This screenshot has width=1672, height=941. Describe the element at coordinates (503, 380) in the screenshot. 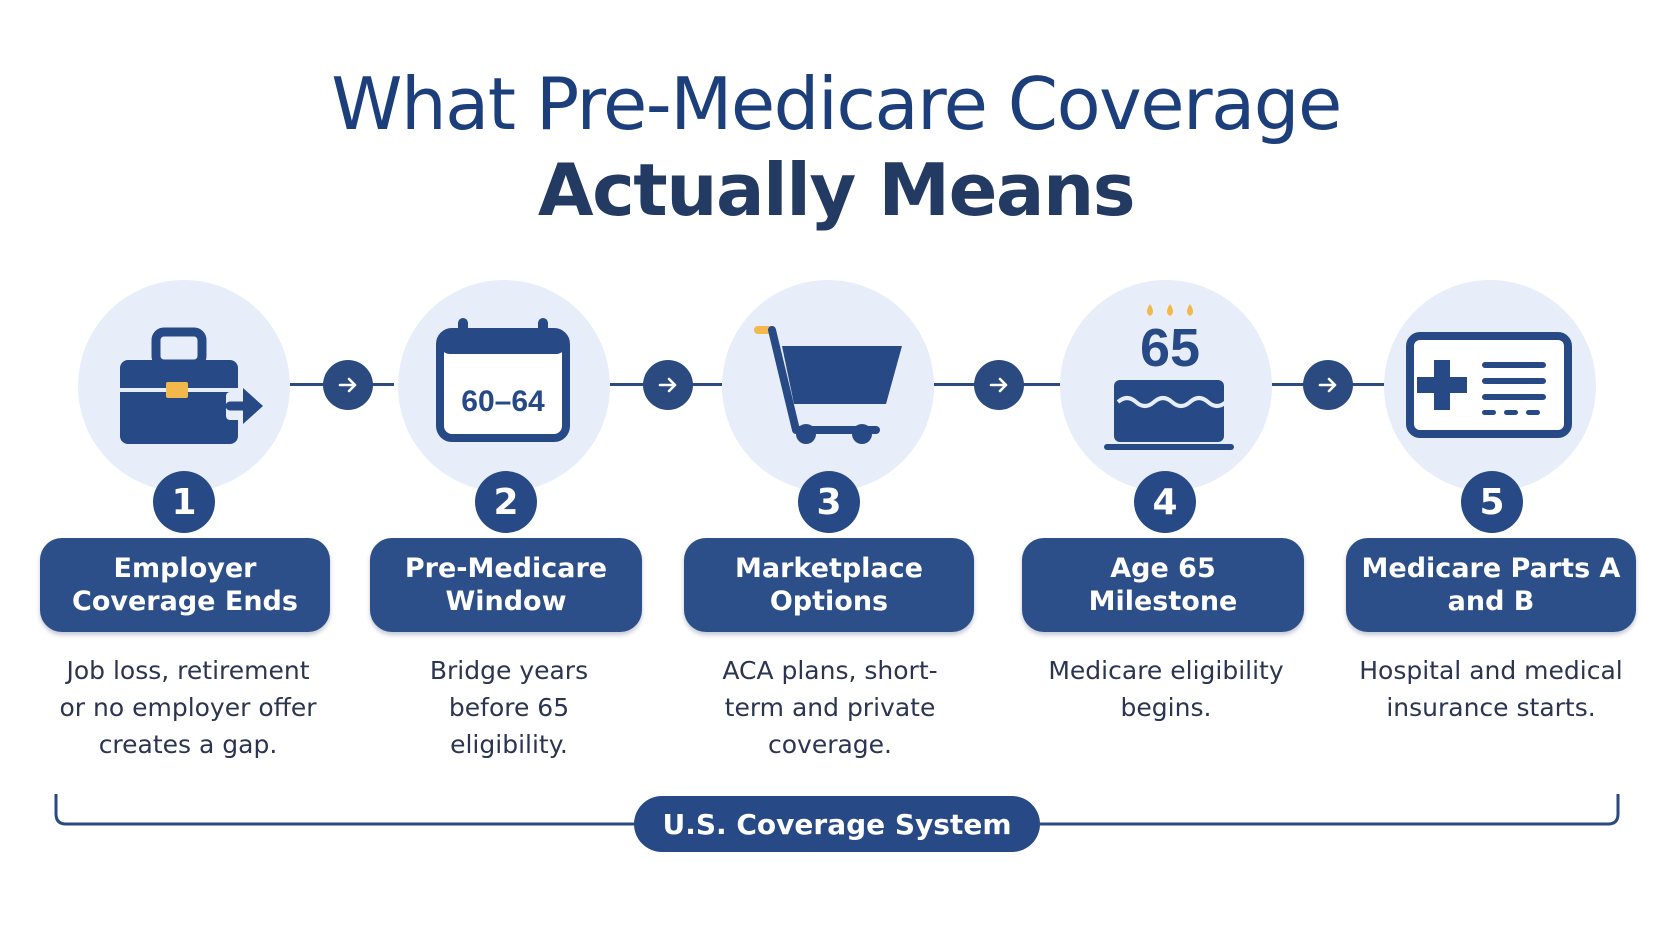

I see `calendar-icon: 60–64` at that location.